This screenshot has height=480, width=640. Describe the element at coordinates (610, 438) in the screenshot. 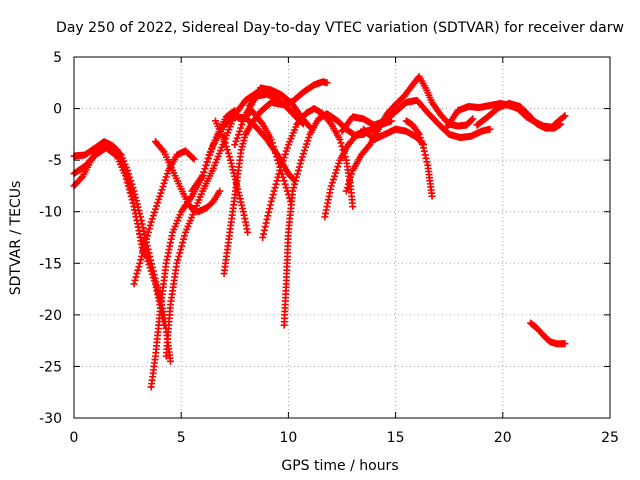

I see `x-tick-label: 25` at that location.